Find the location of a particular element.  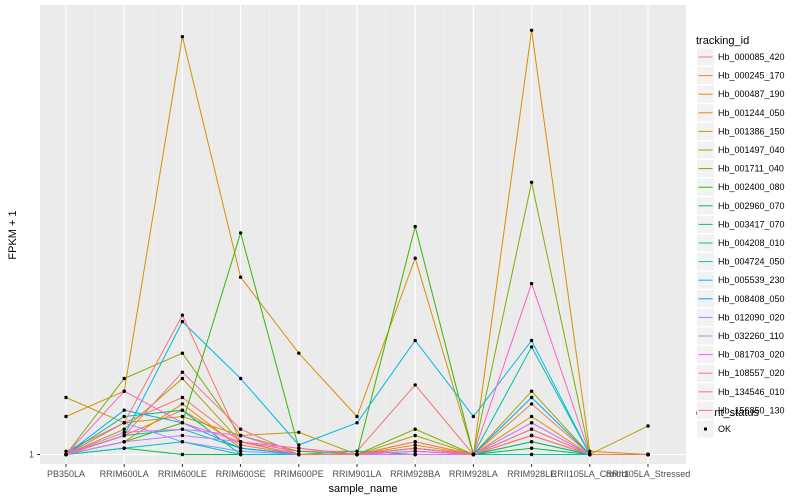

x-tick-label: RRIM928LE is located at coordinates (531, 474).